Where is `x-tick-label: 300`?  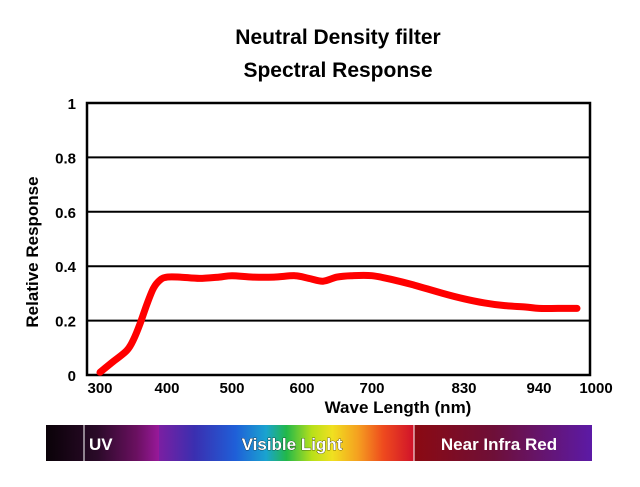 x-tick-label: 300 is located at coordinates (99, 388).